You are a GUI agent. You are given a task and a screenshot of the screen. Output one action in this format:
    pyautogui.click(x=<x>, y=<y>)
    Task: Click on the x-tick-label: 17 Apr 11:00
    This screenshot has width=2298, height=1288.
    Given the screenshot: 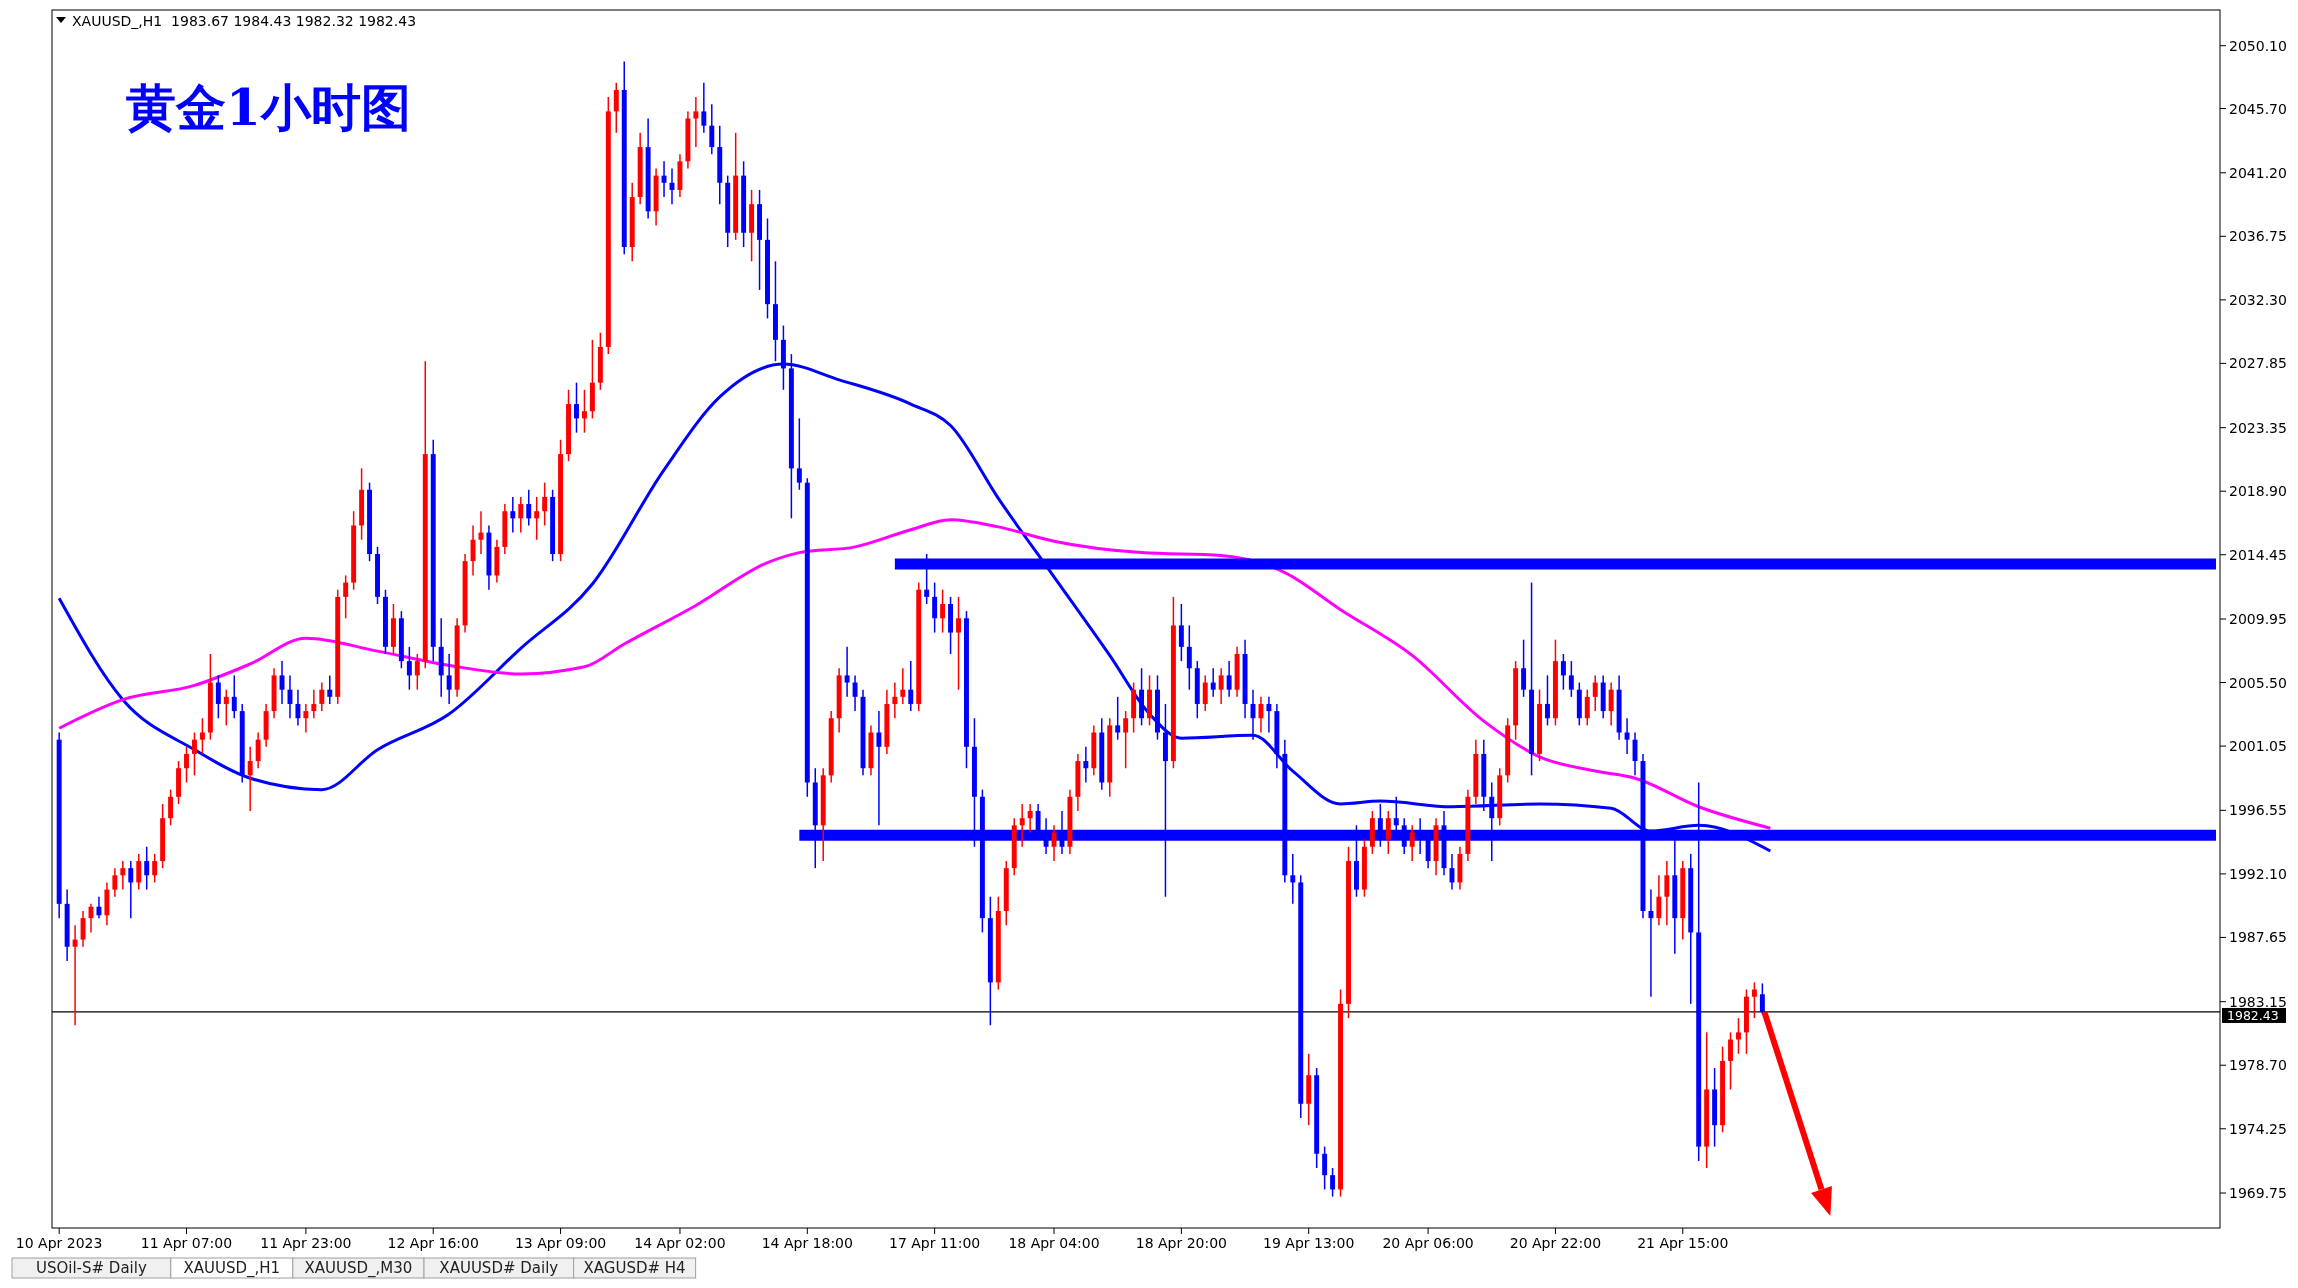 What is the action you would take?
    pyautogui.click(x=935, y=1243)
    